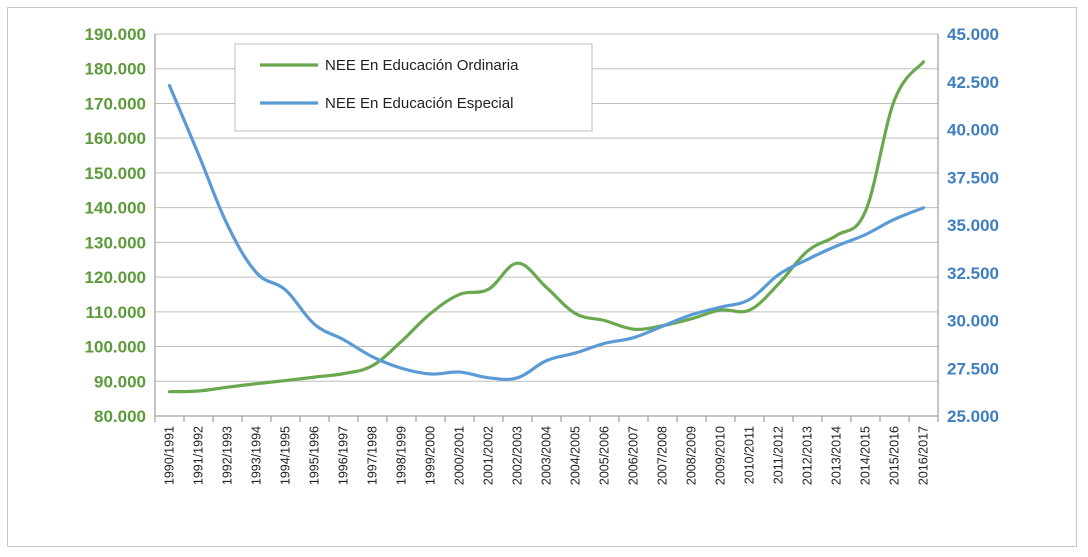 This screenshot has height=557, width=1088. What do you see at coordinates (605, 455) in the screenshot?
I see `x-tick-label: 2005/2006` at bounding box center [605, 455].